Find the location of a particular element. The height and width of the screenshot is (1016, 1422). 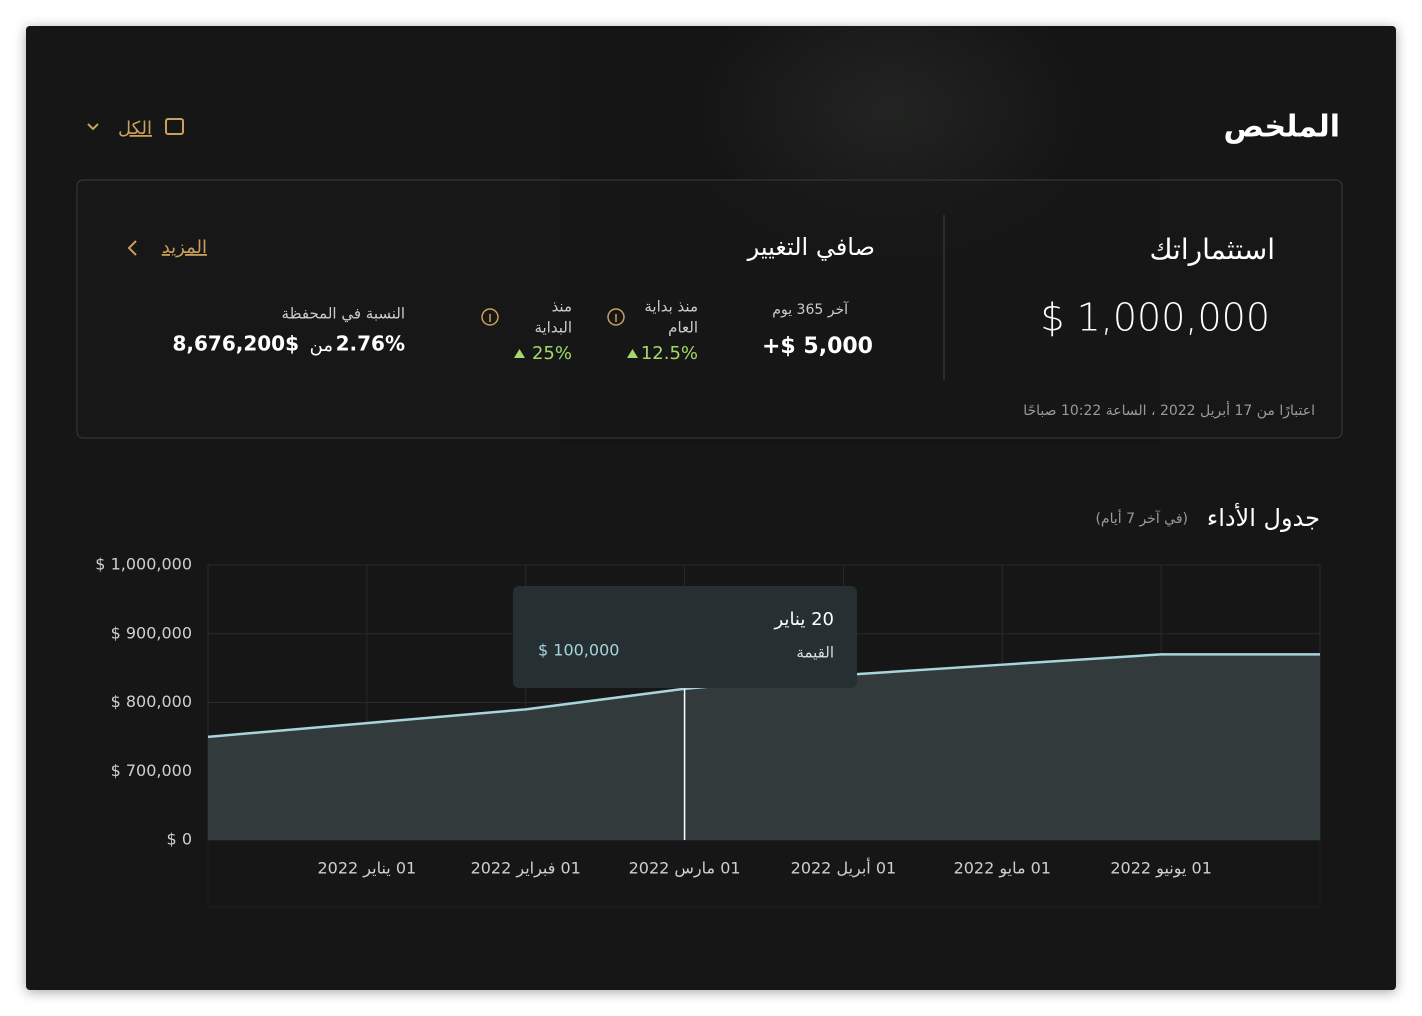

portfolio-of: من is located at coordinates (321, 345).